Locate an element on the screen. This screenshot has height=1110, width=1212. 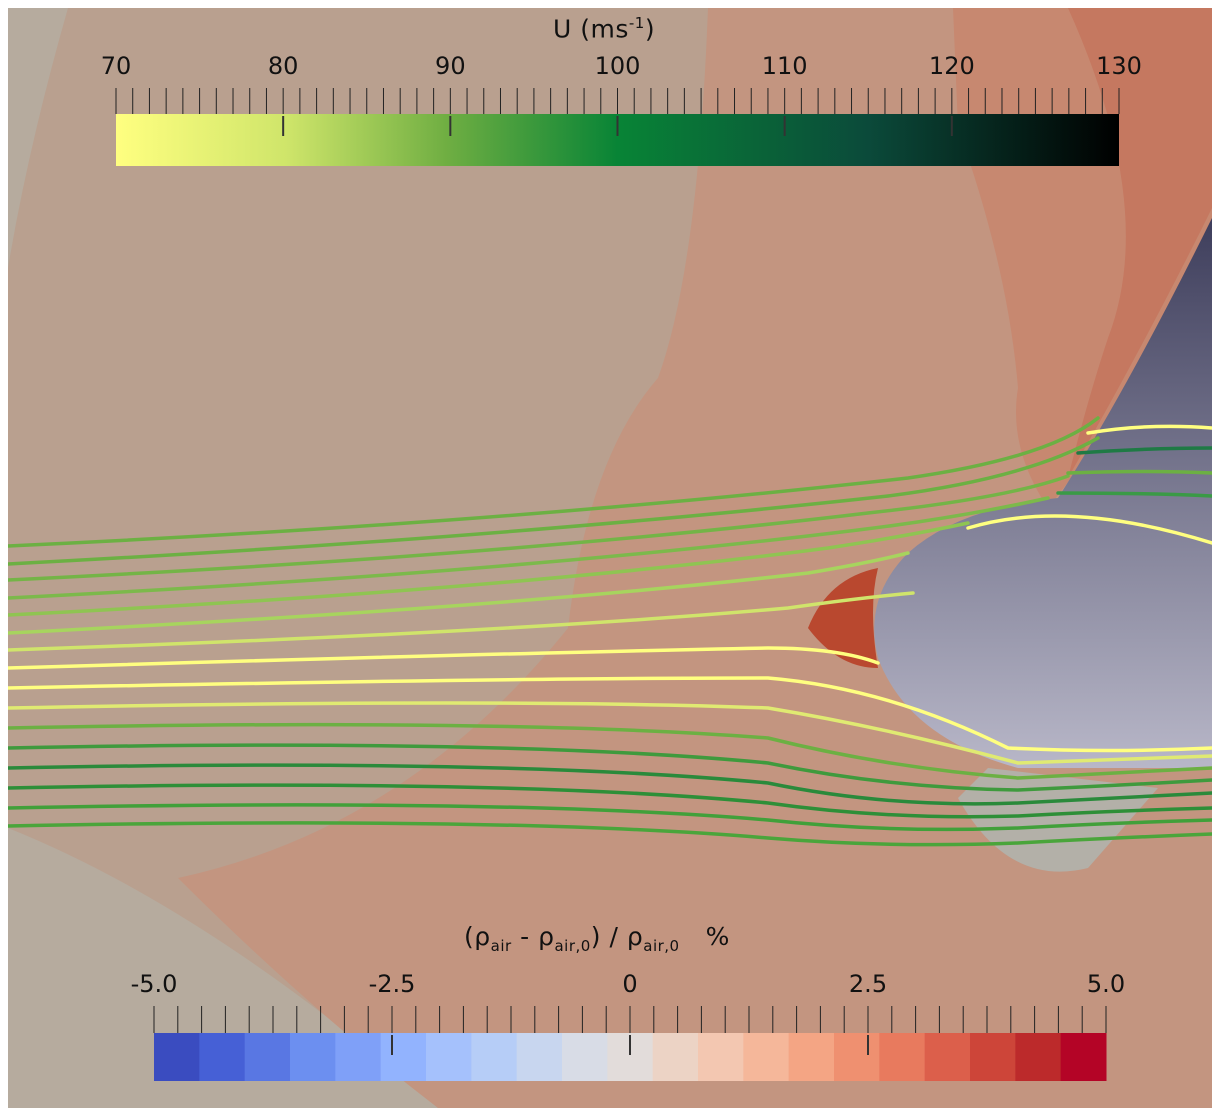
density-tick-label: -5.0 is located at coordinates (154, 984).